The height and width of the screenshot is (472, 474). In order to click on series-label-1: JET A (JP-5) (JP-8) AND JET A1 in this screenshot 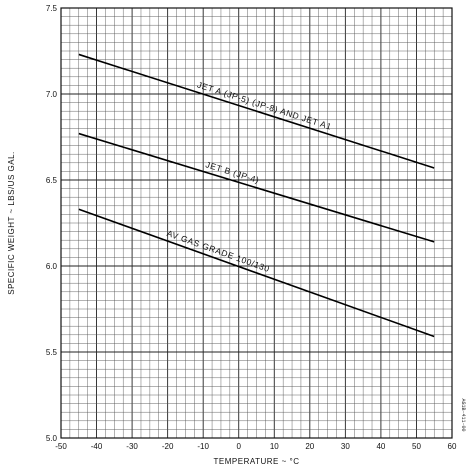, I will do `click(264, 105)`.